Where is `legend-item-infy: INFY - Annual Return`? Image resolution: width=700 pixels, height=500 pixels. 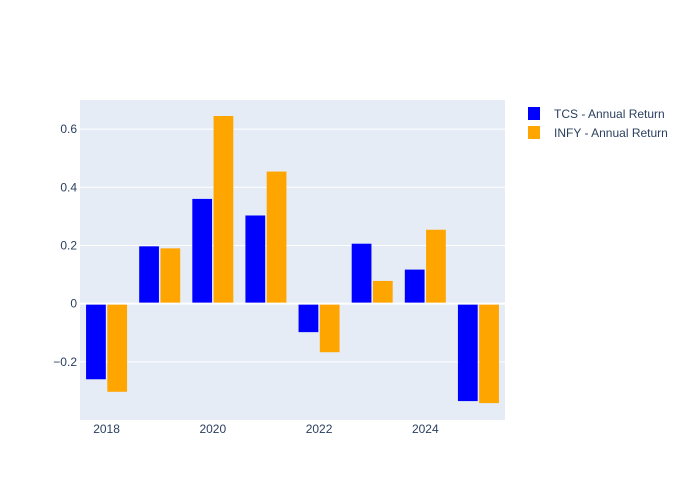 legend-item-infy: INFY - Annual Return is located at coordinates (598, 133).